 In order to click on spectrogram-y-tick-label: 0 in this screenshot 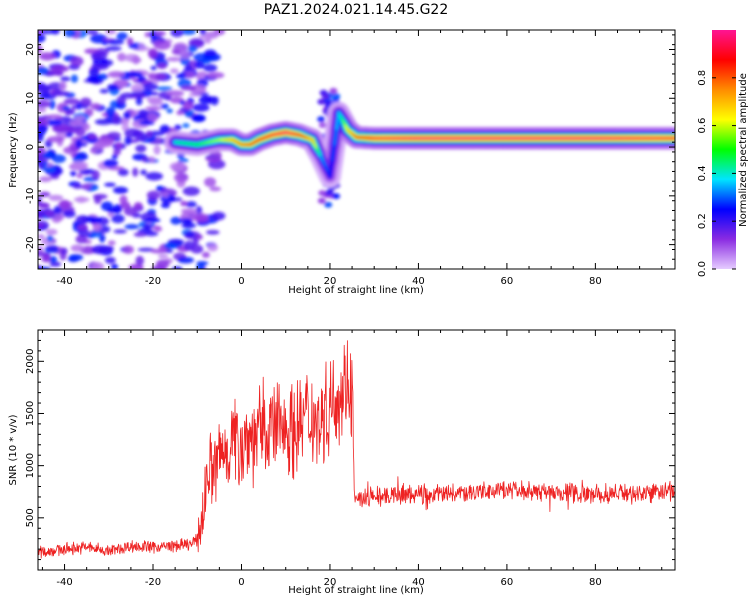, I will do `click(30, 147)`.